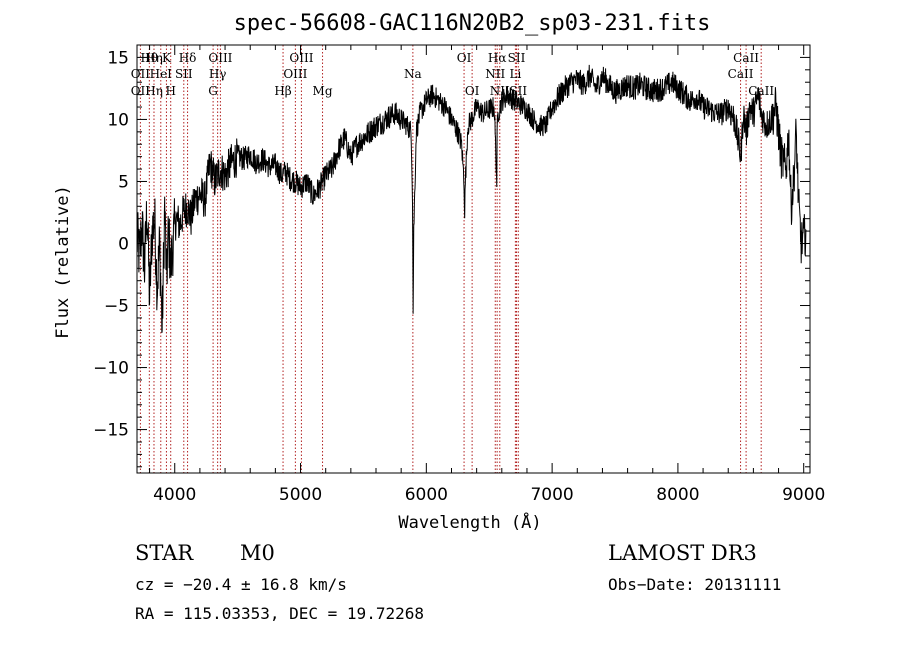  I want to click on redshift-text: cz = −20.4 ± 16.8 km/s, so click(241, 584).